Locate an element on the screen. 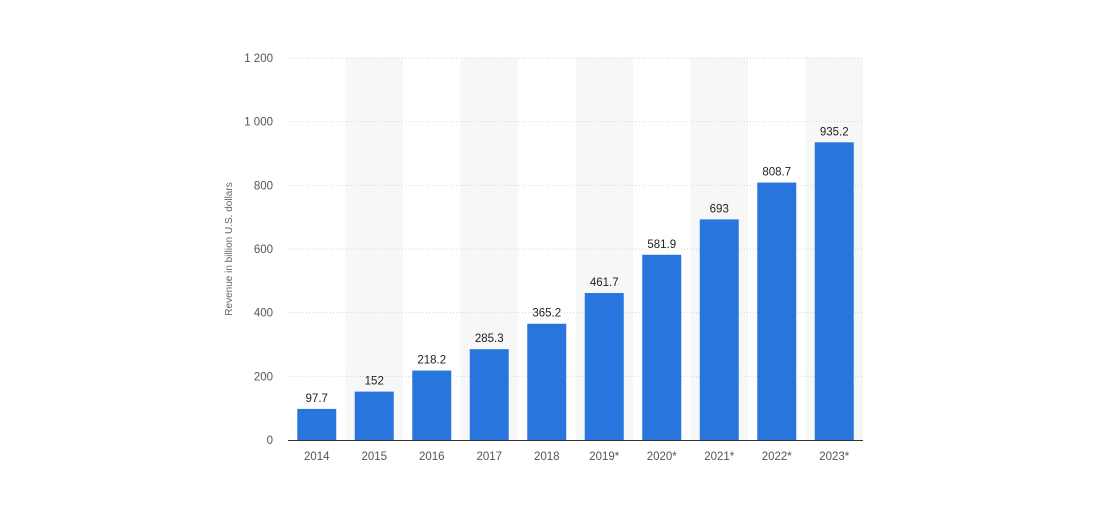  data-label: 218.2 is located at coordinates (431, 361).